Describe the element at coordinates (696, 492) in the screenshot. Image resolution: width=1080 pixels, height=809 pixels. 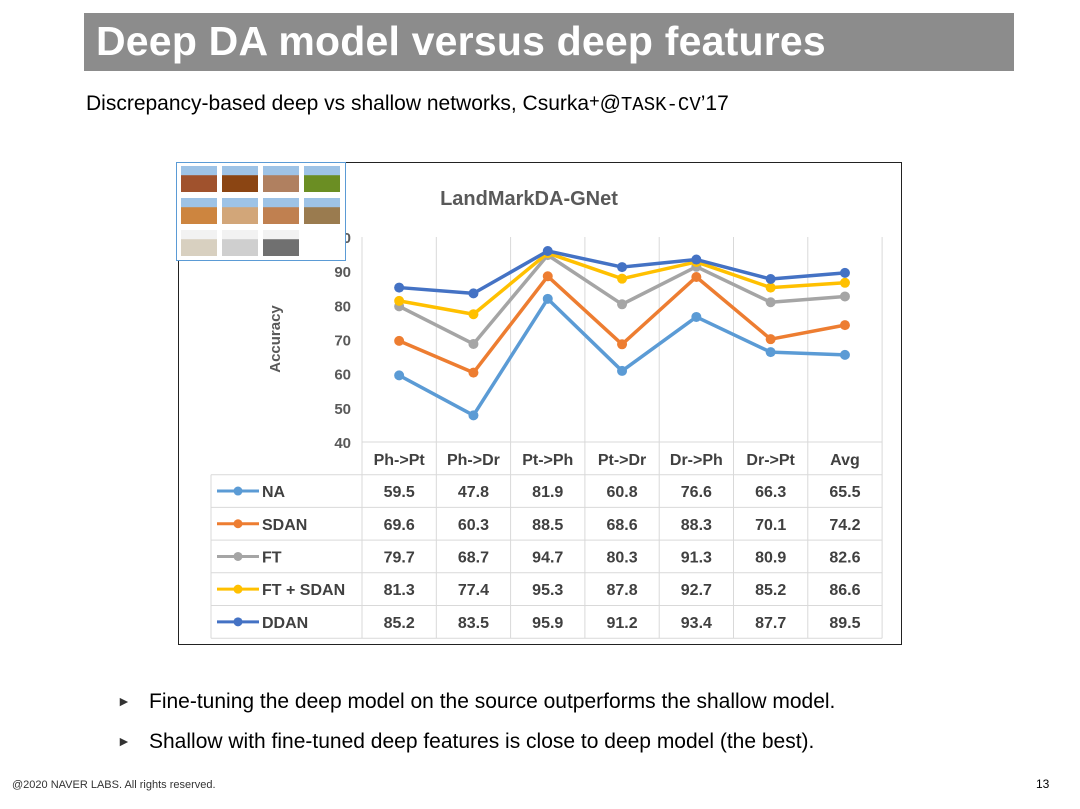
I see `data-value: 76.6` at that location.